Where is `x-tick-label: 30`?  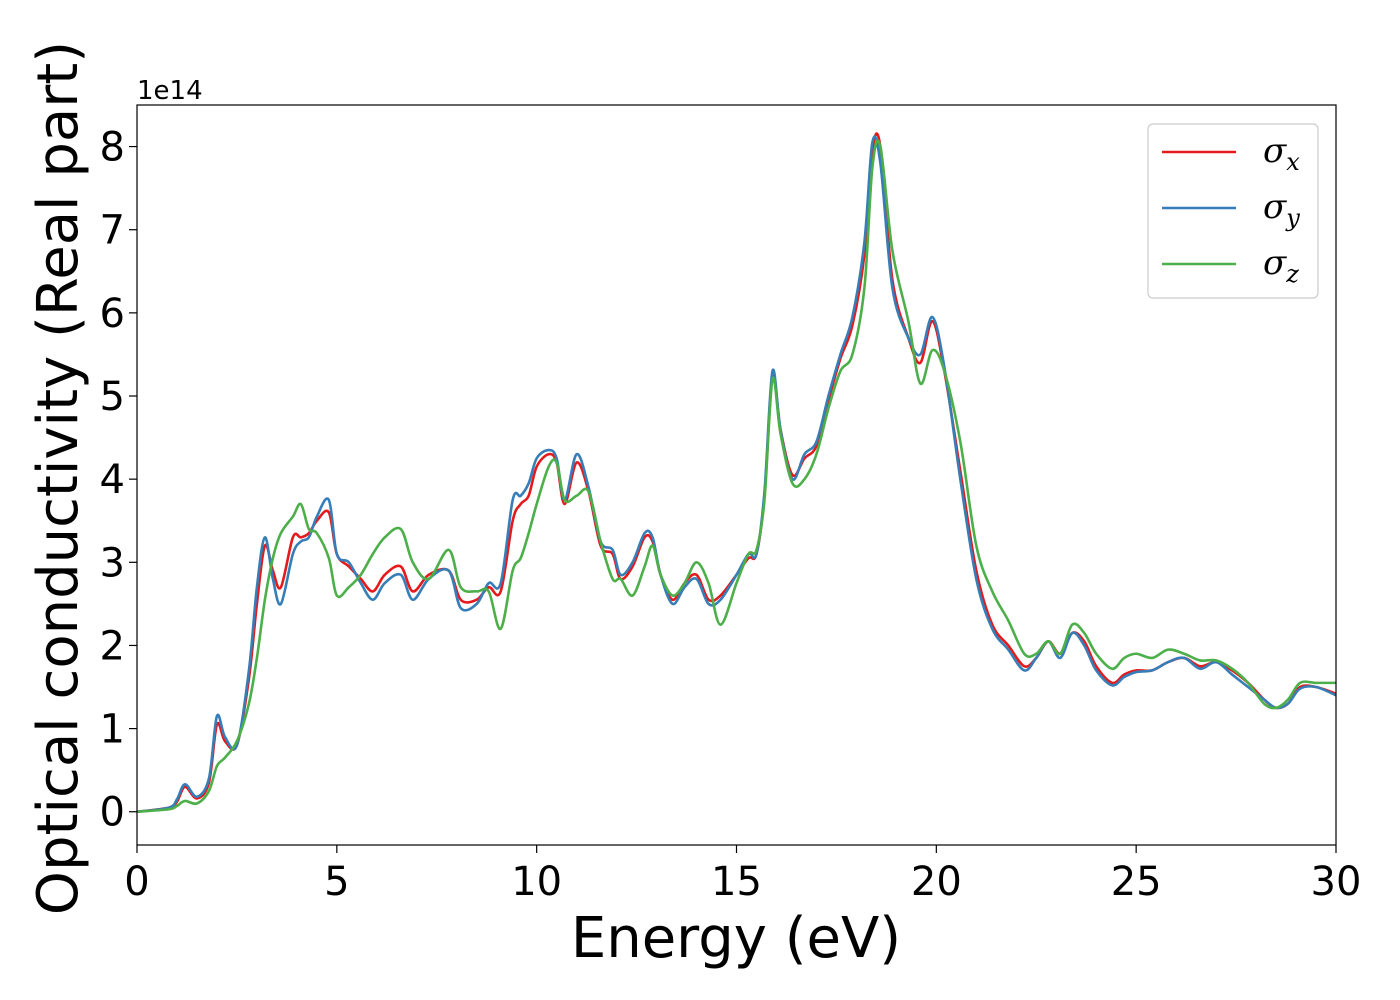 x-tick-label: 30 is located at coordinates (1336, 882).